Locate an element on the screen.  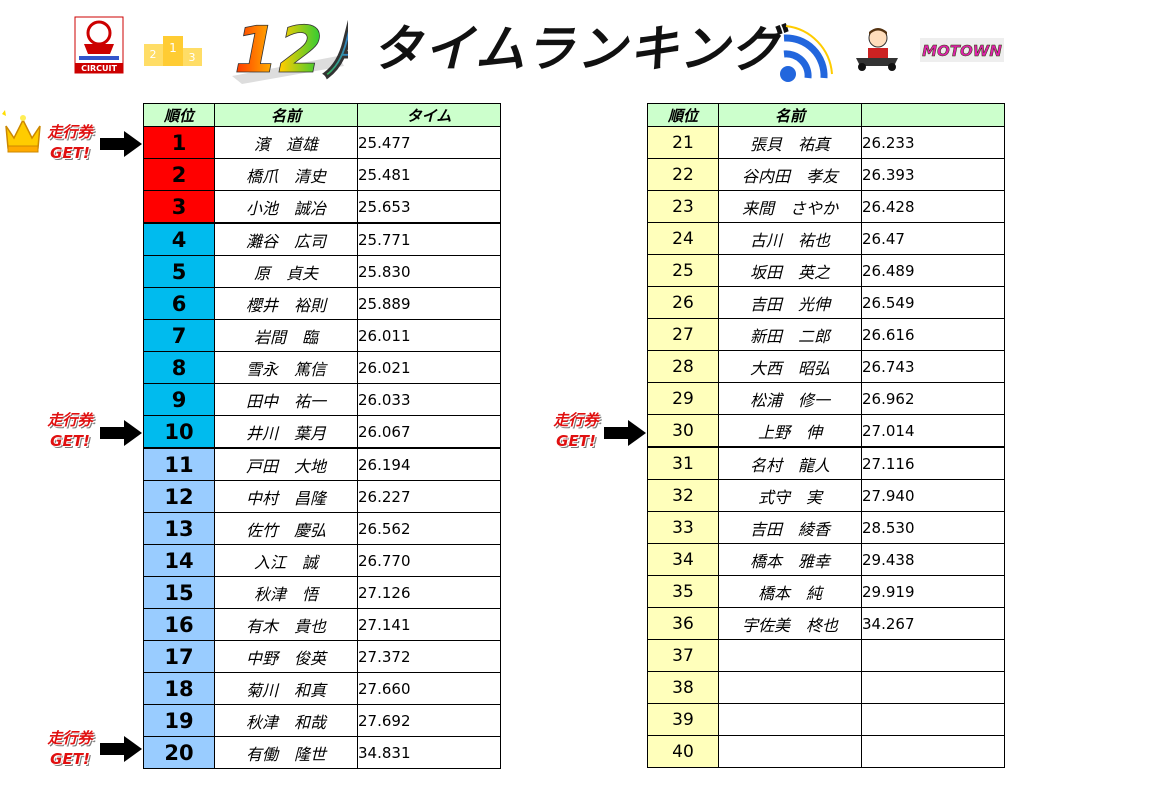
time-cell: 26.067 is located at coordinates (429, 432).